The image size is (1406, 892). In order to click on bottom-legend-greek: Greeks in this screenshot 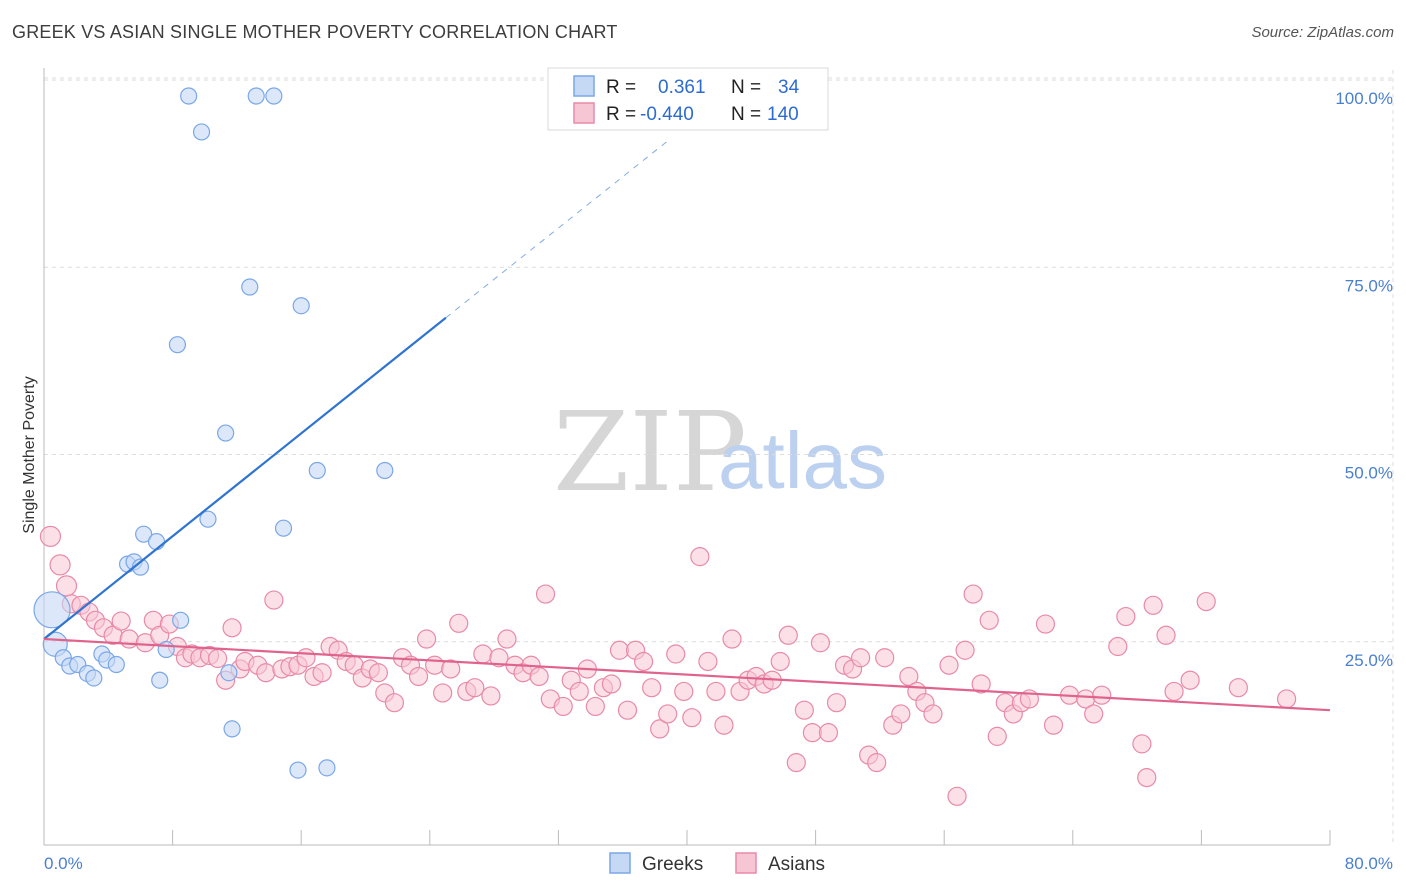, I will do `click(672, 864)`.